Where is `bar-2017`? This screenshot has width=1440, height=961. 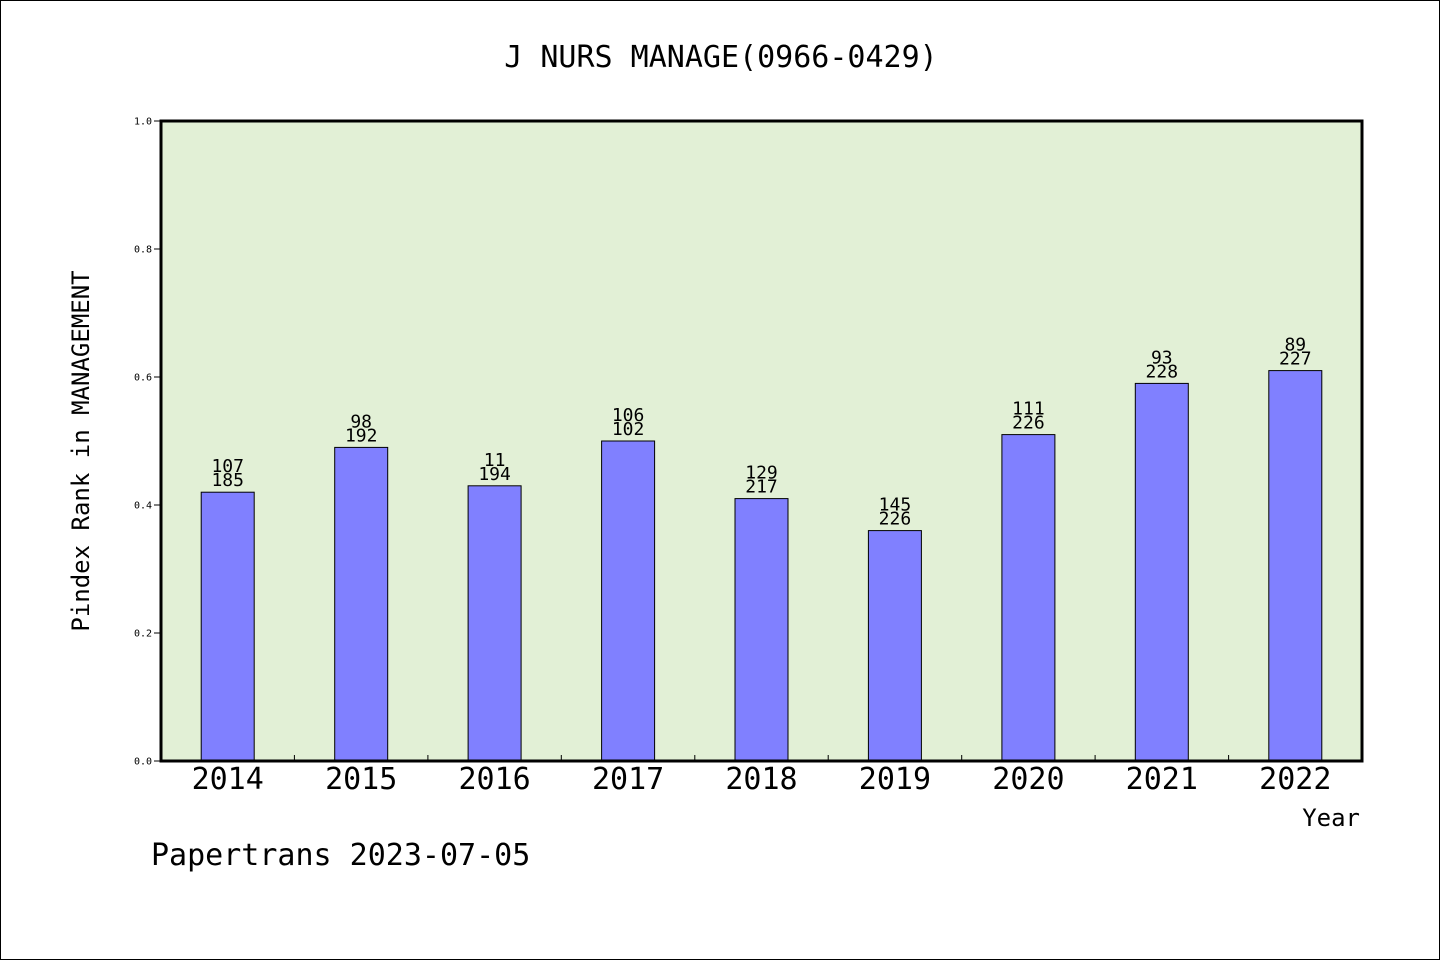 bar-2017 is located at coordinates (628, 601).